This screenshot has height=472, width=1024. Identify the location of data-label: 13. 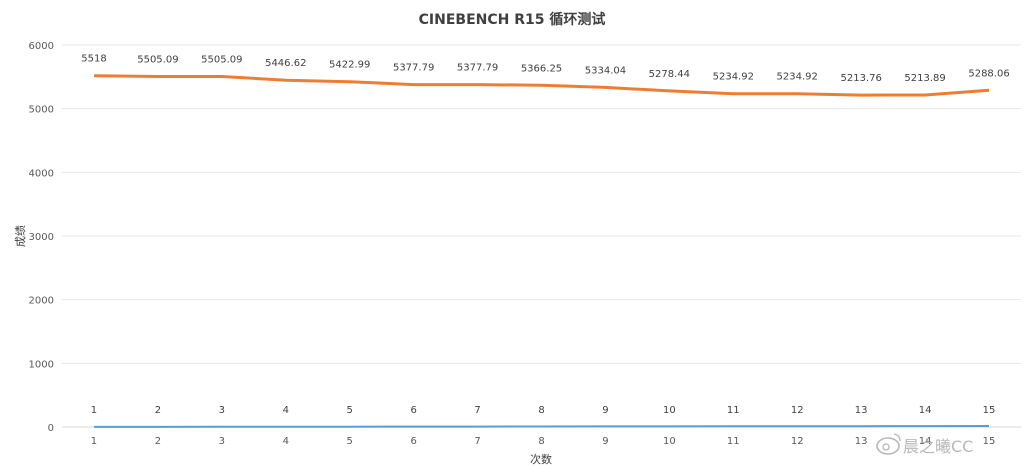
(861, 410).